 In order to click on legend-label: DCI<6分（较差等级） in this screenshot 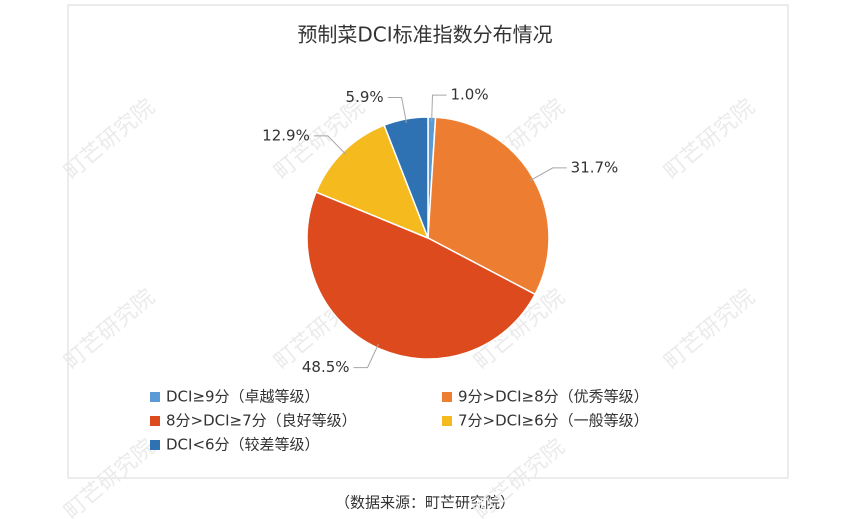, I will do `click(243, 445)`.